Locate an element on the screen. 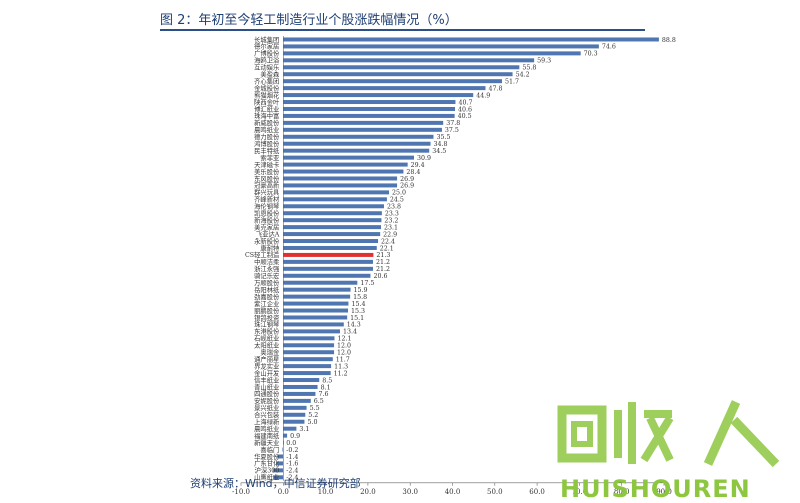  data-label: 26.9 is located at coordinates (407, 186).